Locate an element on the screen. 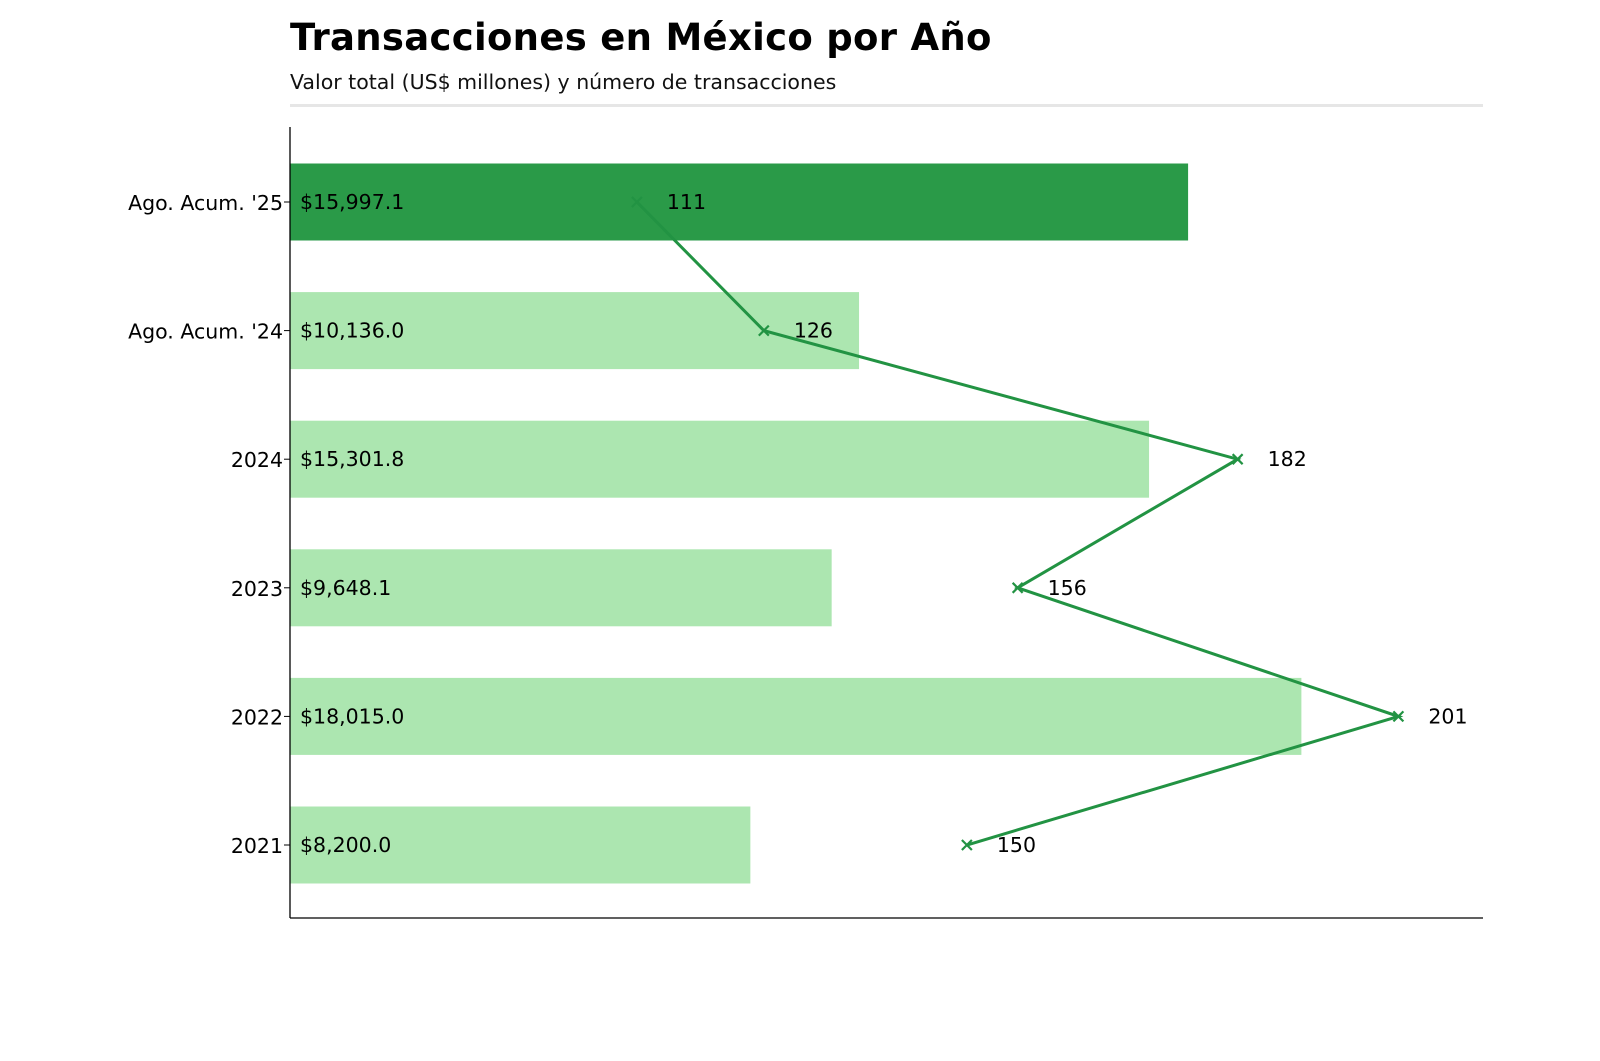 The height and width of the screenshot is (1061, 1600). category-tick-label: 2022 is located at coordinates (257, 717).